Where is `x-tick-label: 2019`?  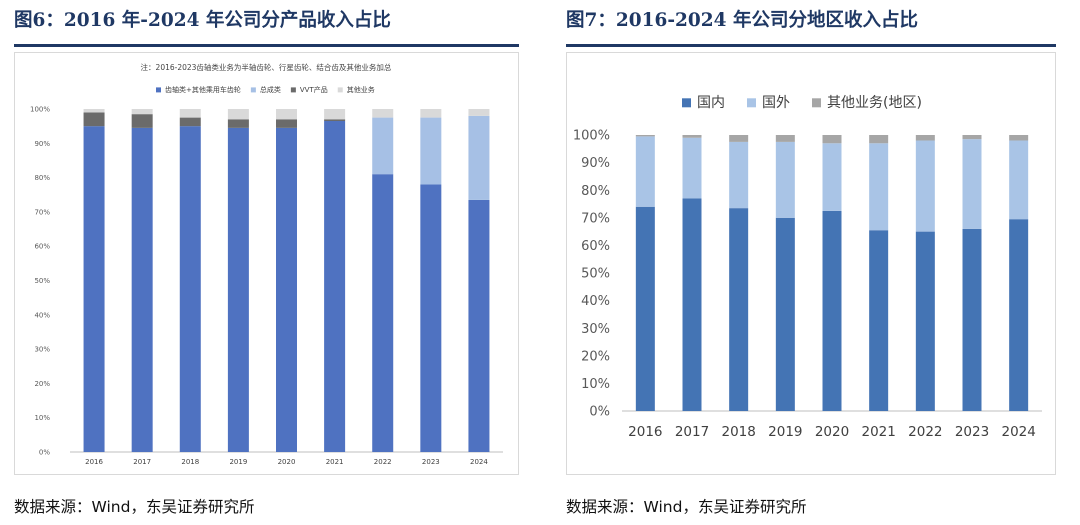 x-tick-label: 2019 is located at coordinates (785, 432).